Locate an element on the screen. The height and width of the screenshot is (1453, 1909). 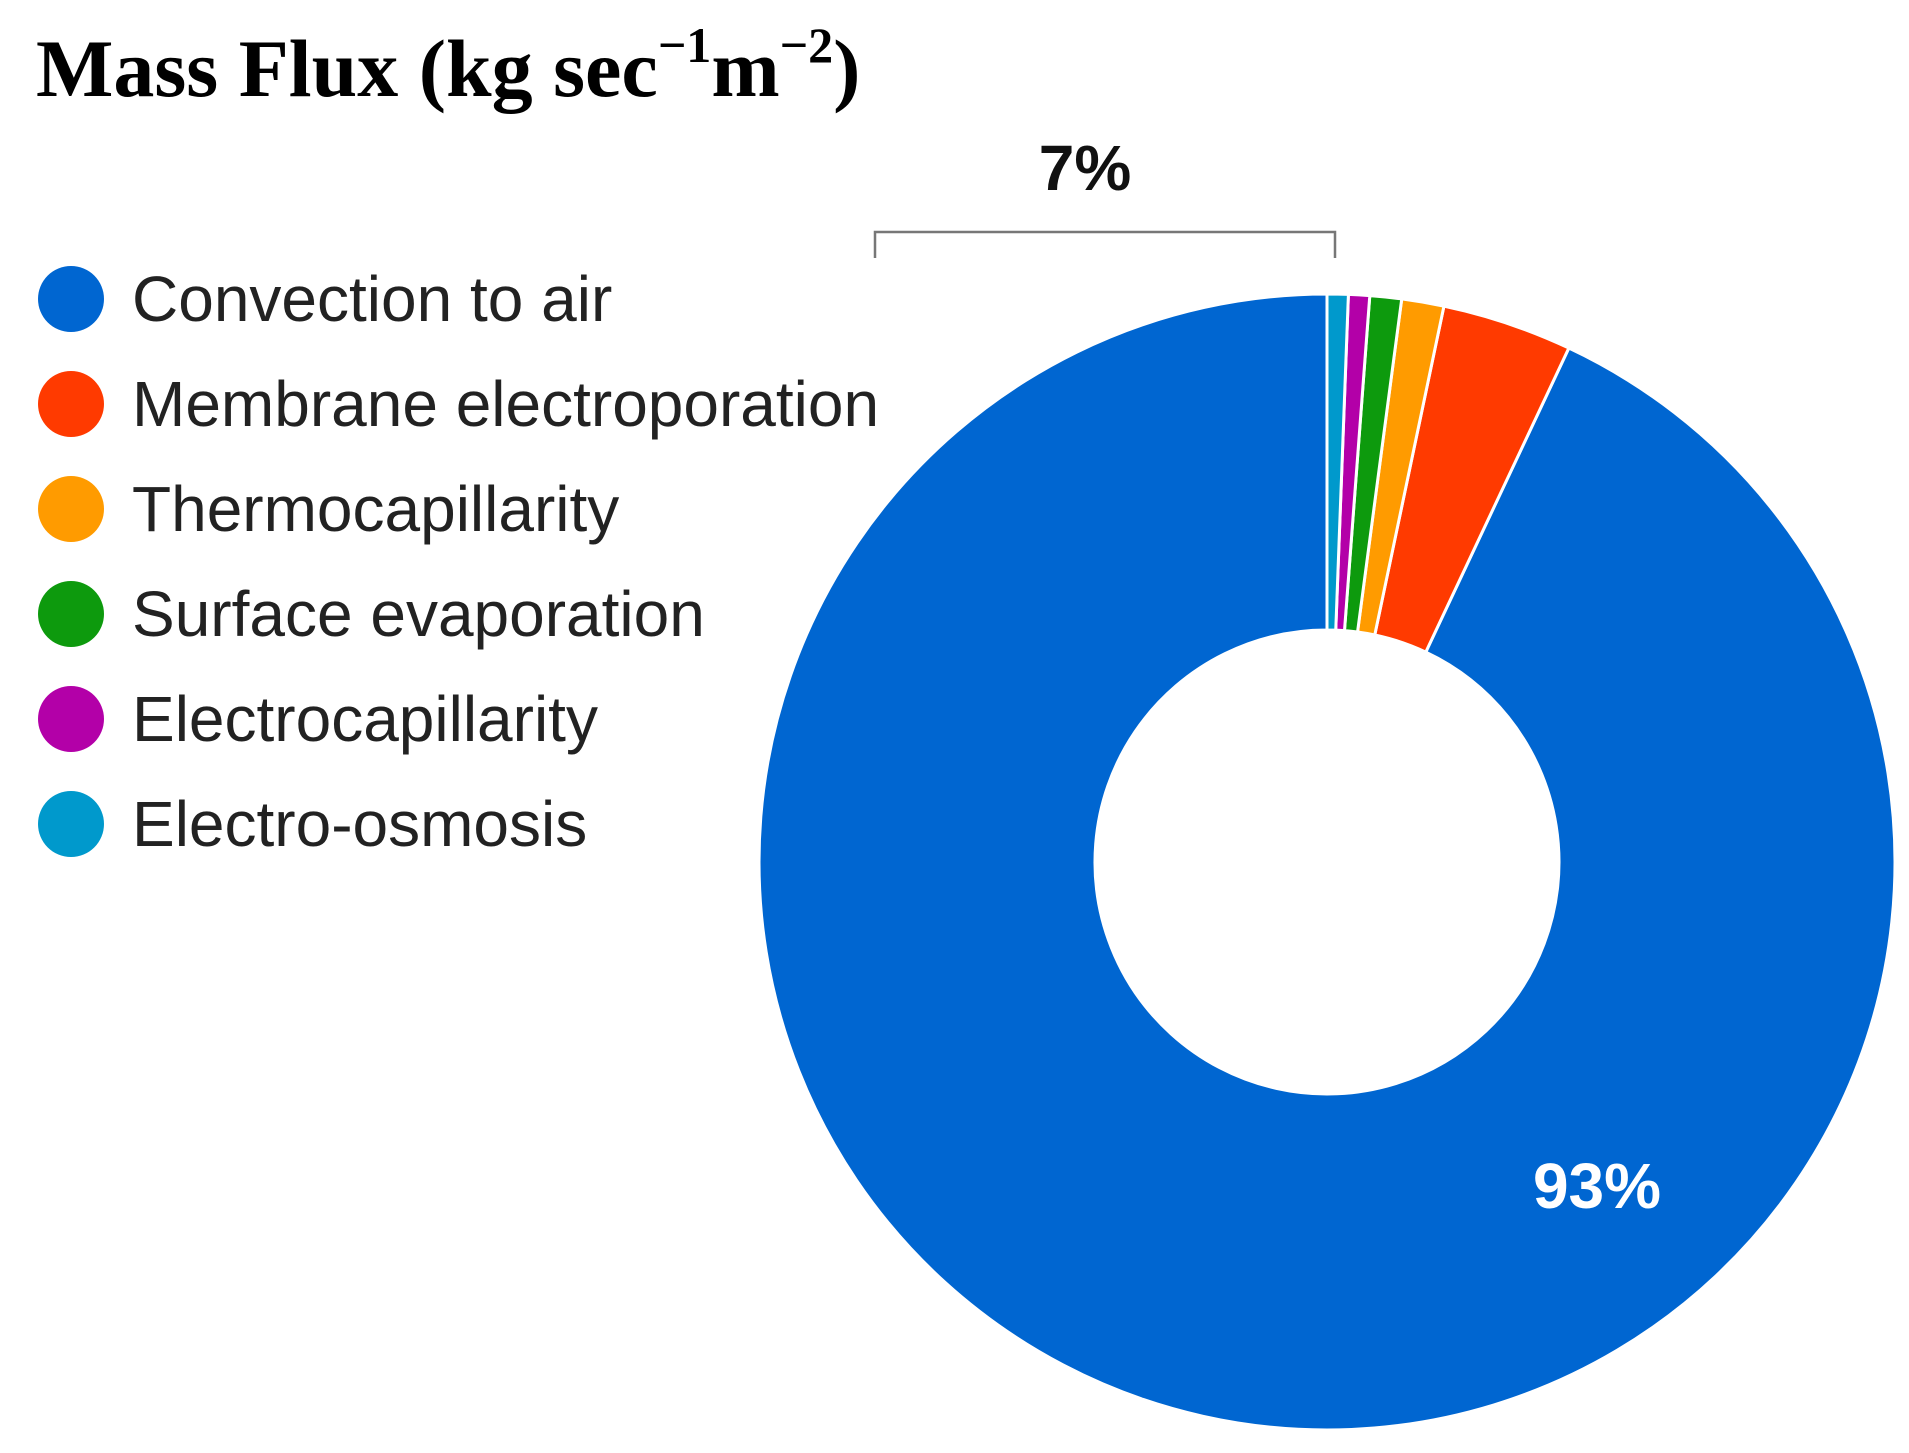
legend-label: Electro-osmosis is located at coordinates (360, 824).